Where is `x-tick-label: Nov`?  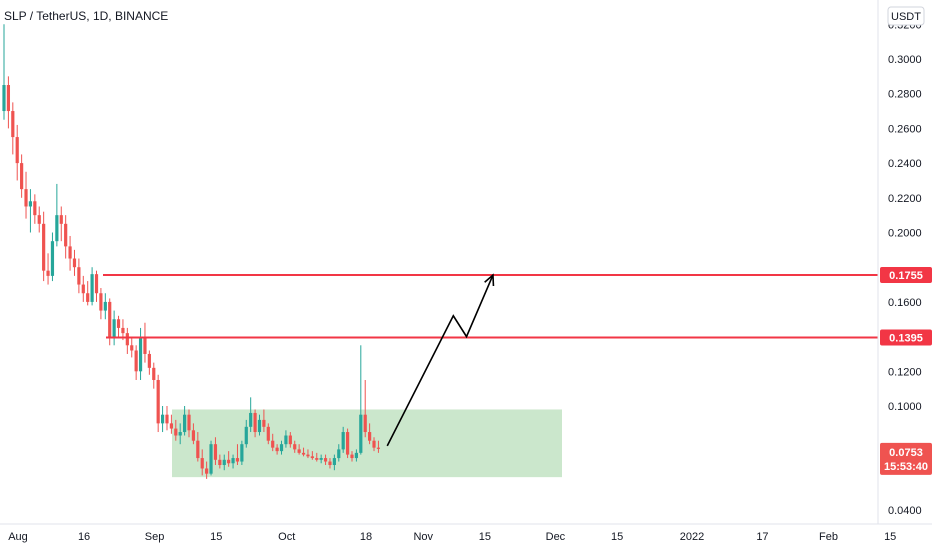
x-tick-label: Nov is located at coordinates (423, 537).